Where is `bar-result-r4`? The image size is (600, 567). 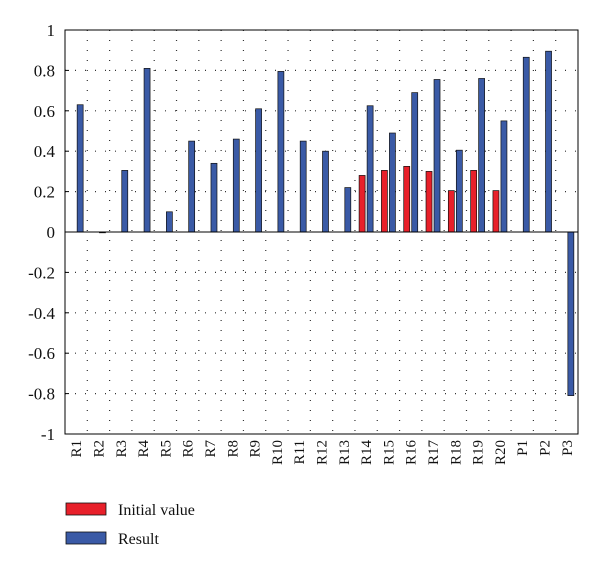
bar-result-r4 is located at coordinates (147, 150).